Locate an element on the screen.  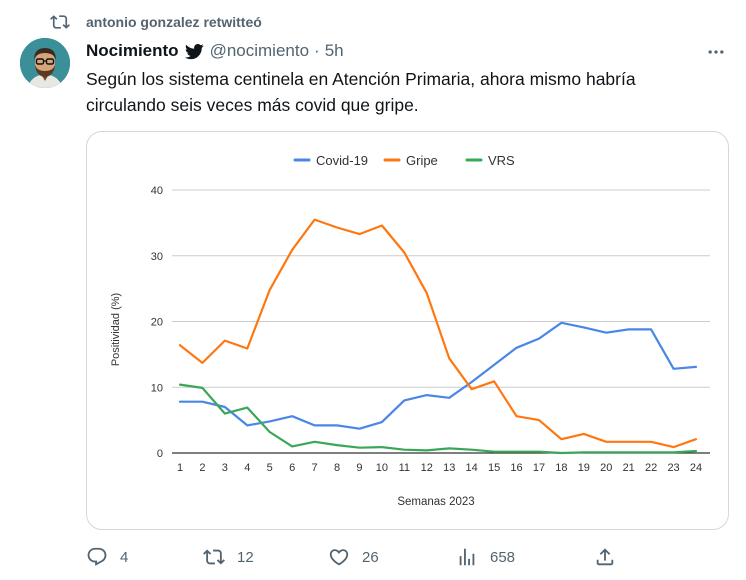
tweet-header: Nocimiento @nocimiento · 5h is located at coordinates (215, 51).